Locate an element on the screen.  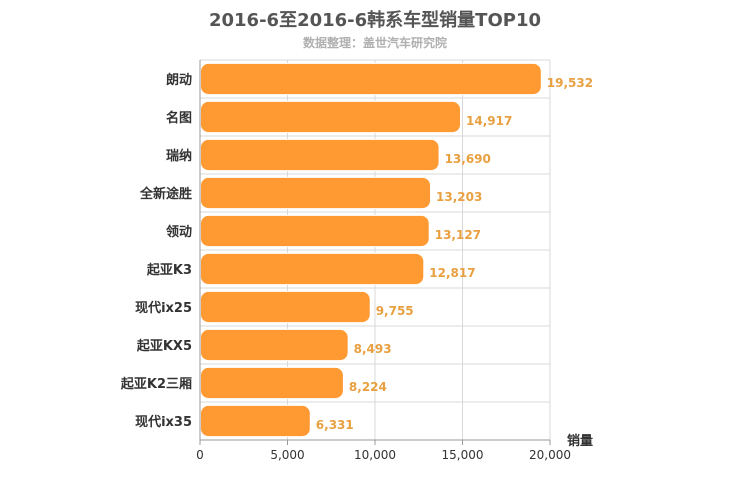
data-label: 12,817 is located at coordinates (452, 273).